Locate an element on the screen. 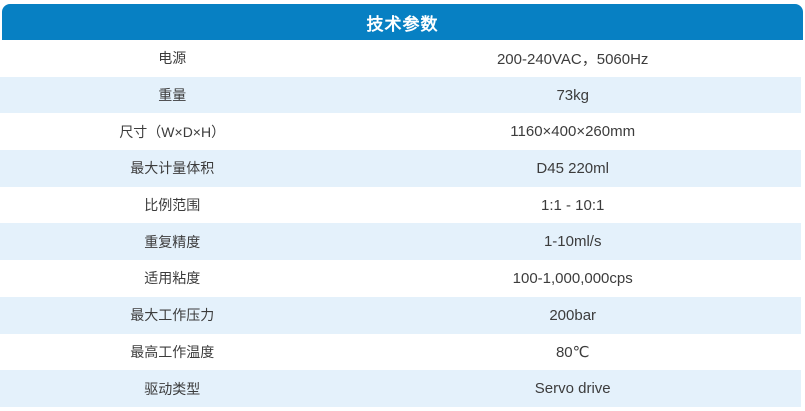  table-row: 适用粘度 100-1,000,000cps is located at coordinates (400, 278).